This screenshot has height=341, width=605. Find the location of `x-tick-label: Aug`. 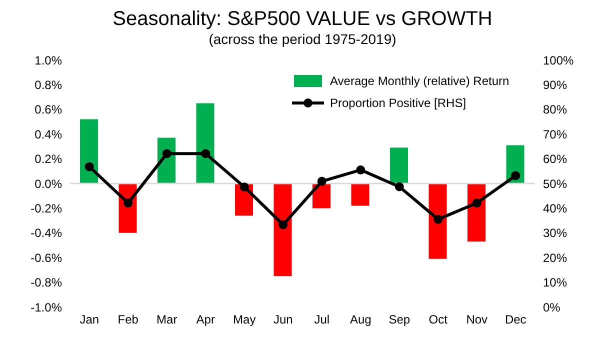

x-tick-label: Aug is located at coordinates (361, 319).